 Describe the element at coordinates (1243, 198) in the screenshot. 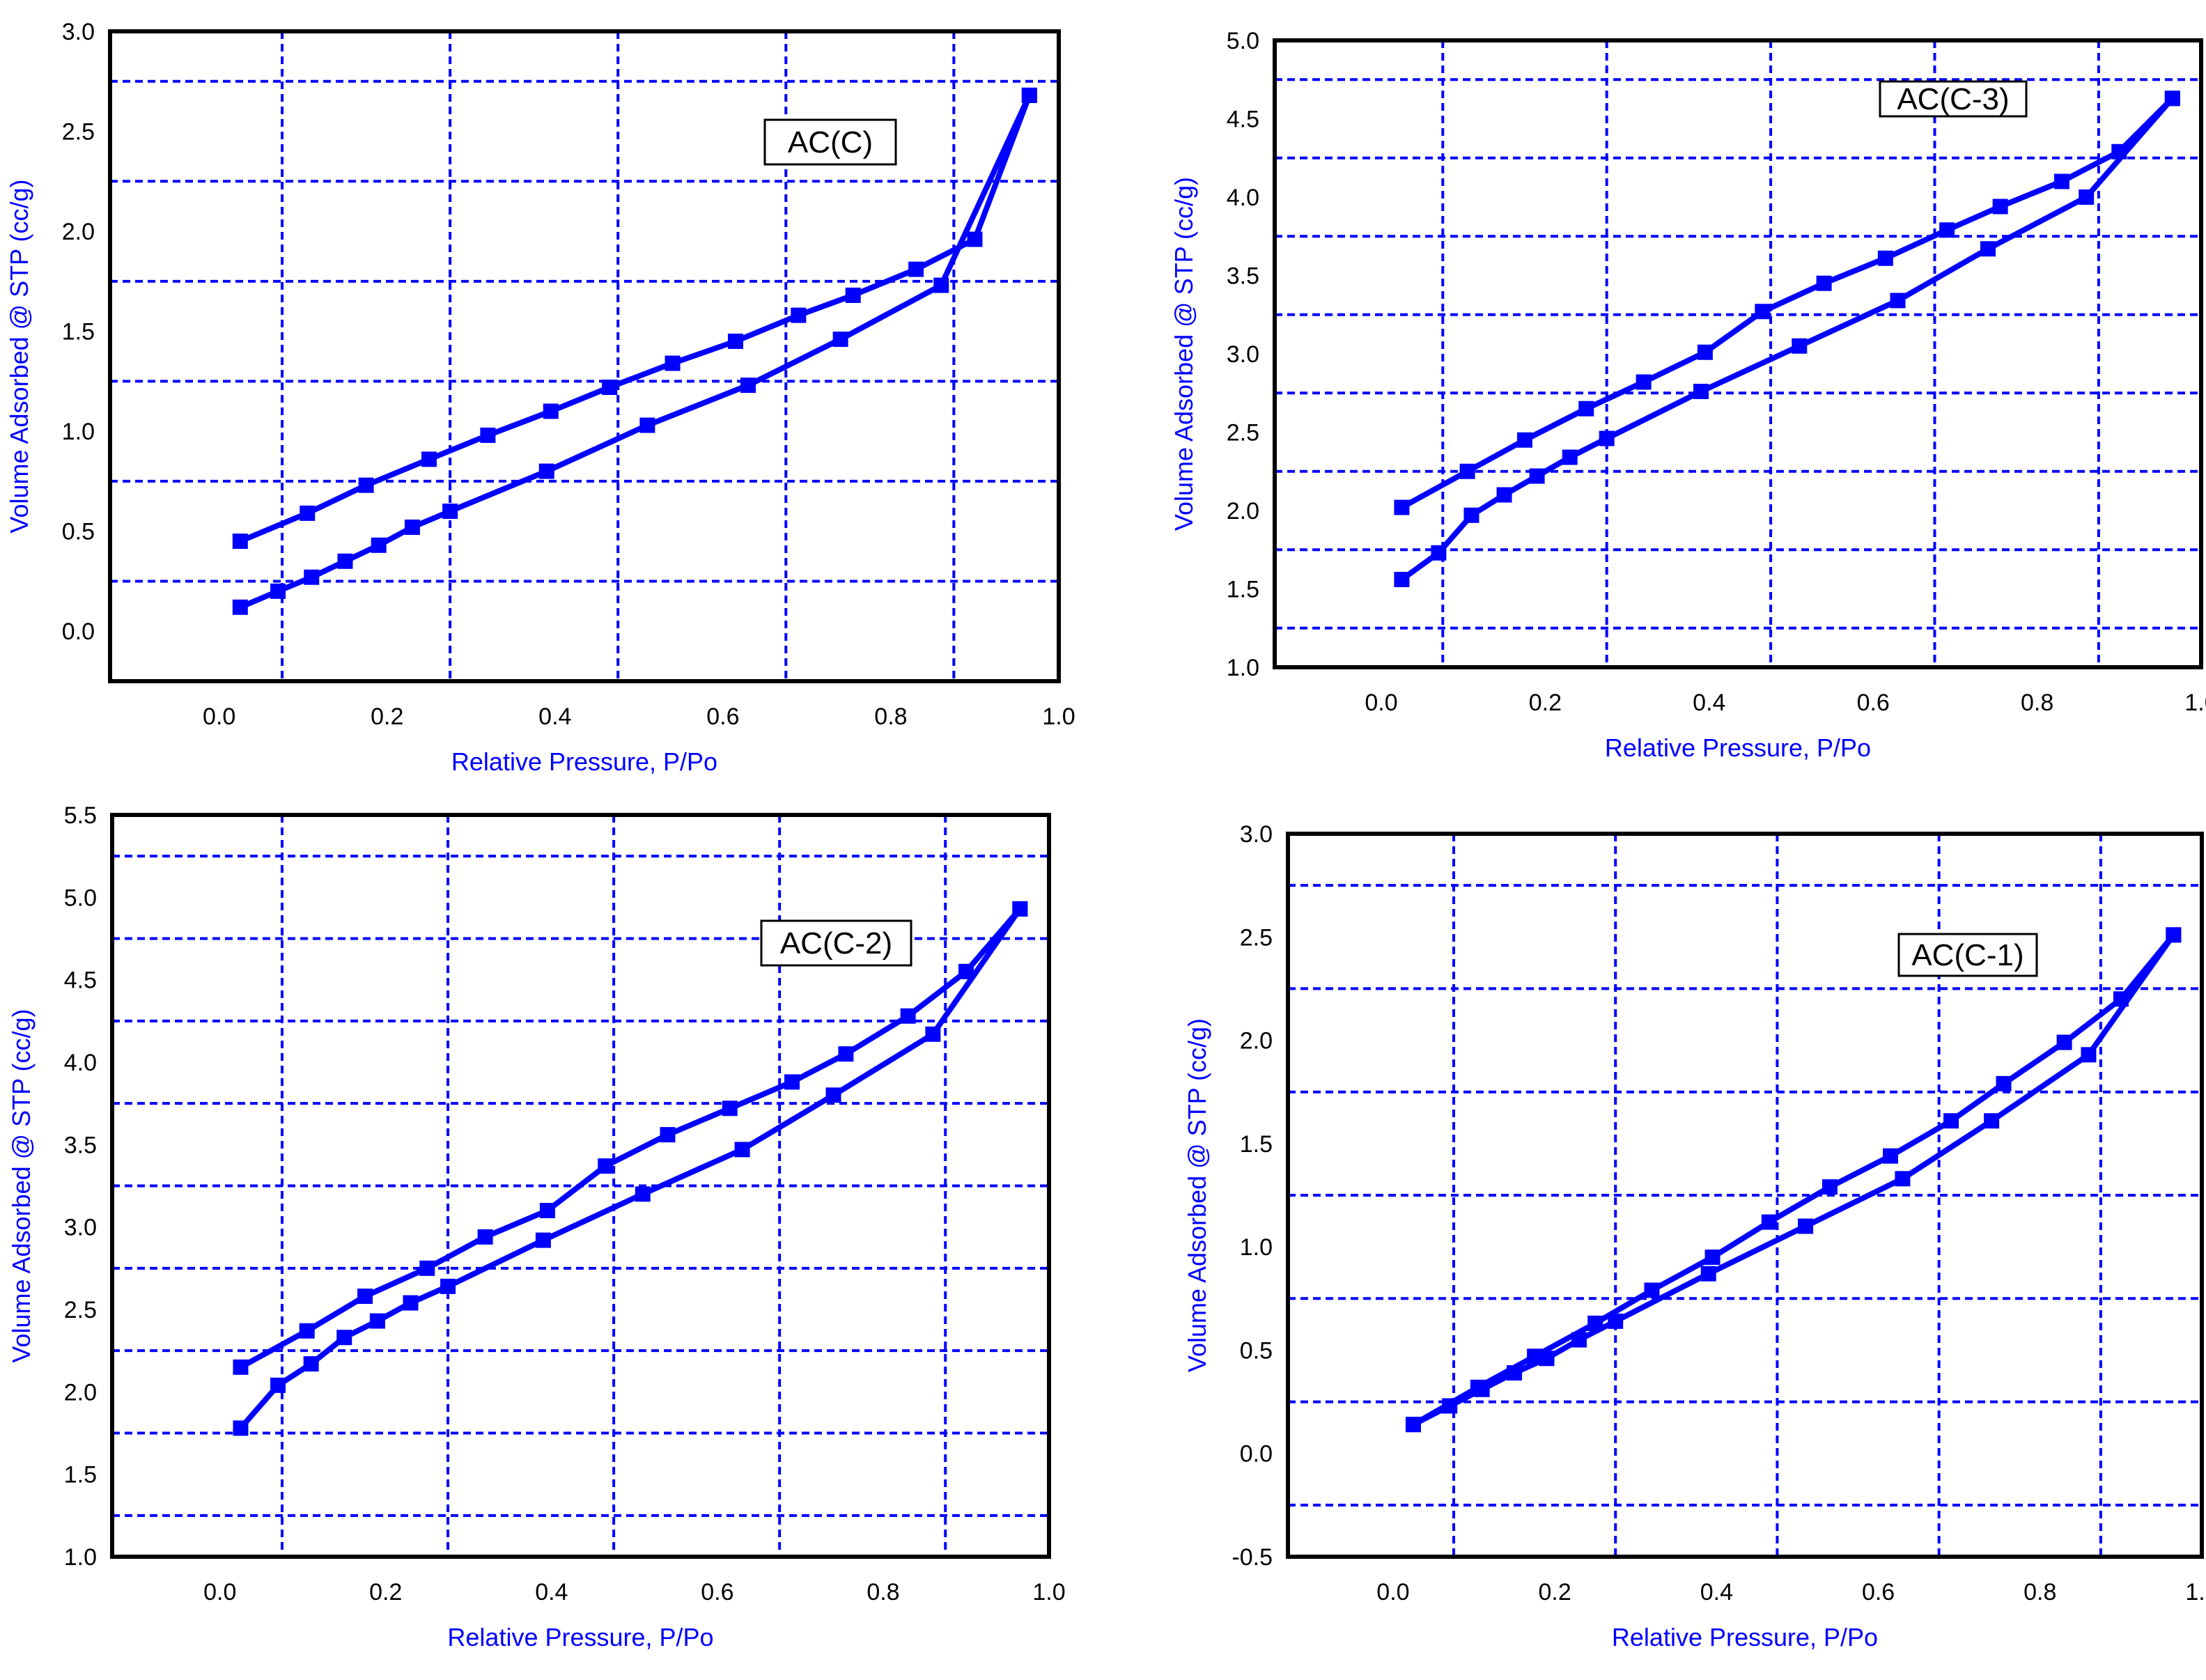

I see `y-tick-label: 4.0` at that location.